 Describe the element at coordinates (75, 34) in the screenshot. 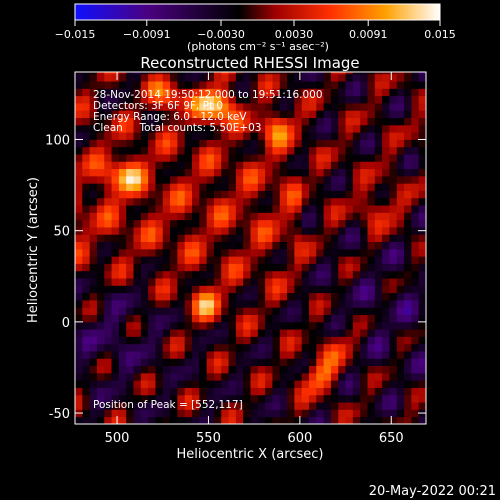

I see `colorbar-tick-label: −0.015` at that location.